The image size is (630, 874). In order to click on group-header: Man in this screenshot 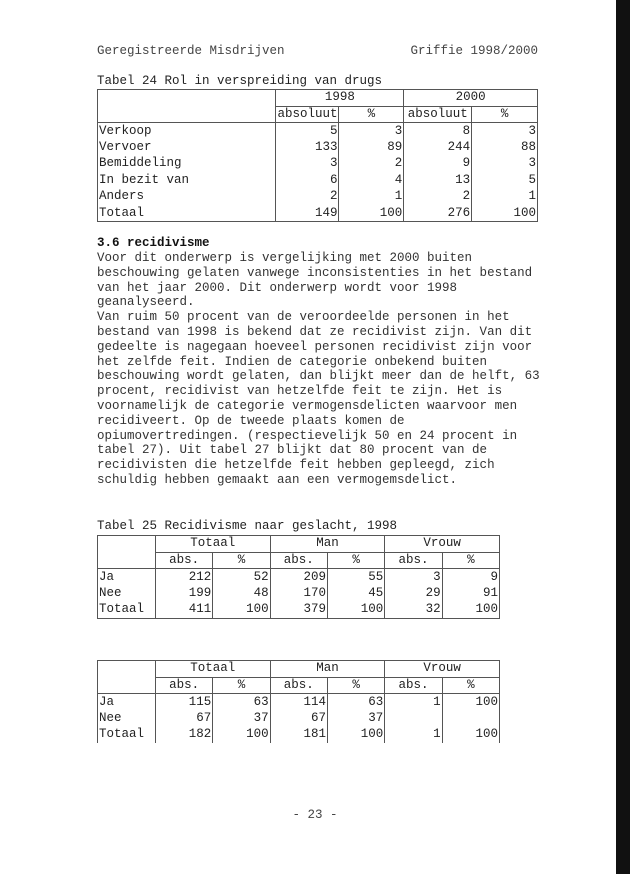, I will do `click(327, 544)`.